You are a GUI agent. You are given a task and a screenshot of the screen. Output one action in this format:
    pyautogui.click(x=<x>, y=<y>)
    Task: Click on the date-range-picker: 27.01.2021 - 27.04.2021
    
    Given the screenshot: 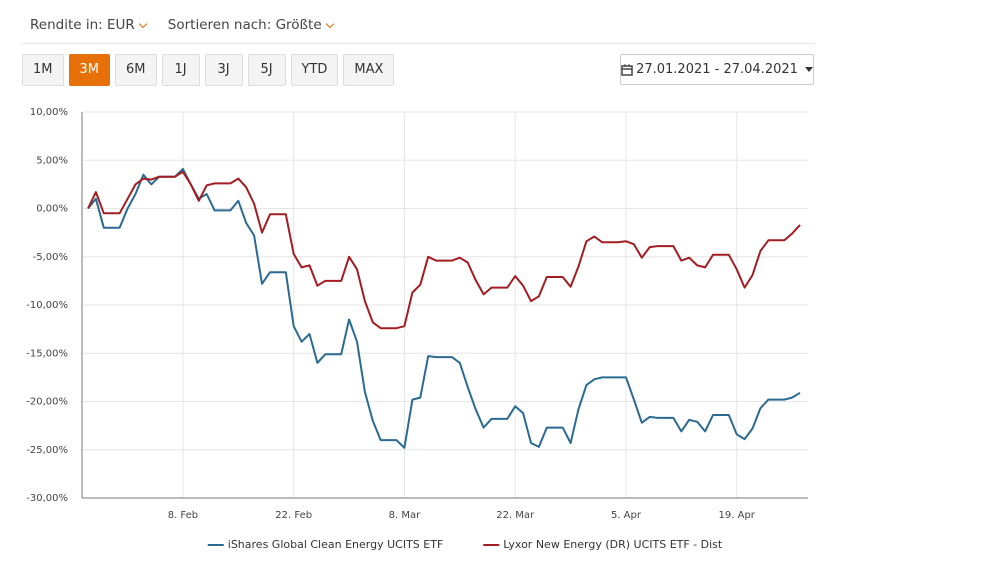 What is the action you would take?
    pyautogui.click(x=717, y=69)
    